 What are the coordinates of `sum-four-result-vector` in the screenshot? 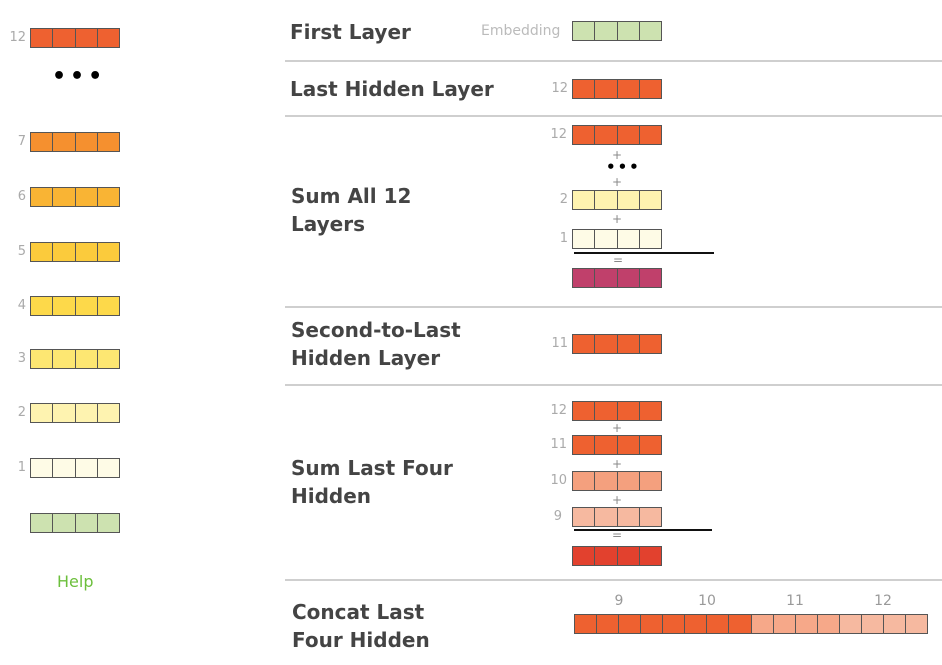 It's located at (617, 556).